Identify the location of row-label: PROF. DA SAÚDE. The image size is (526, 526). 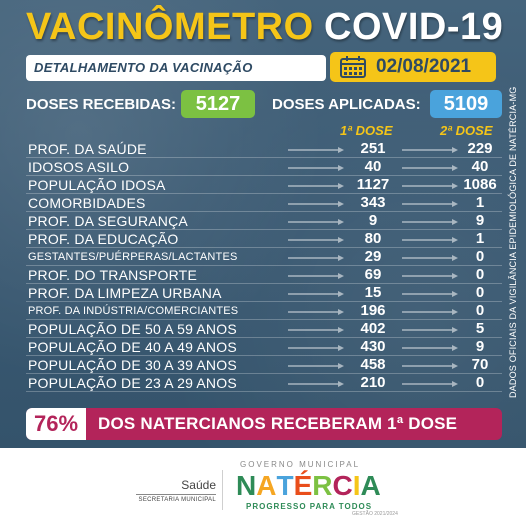
(87, 149).